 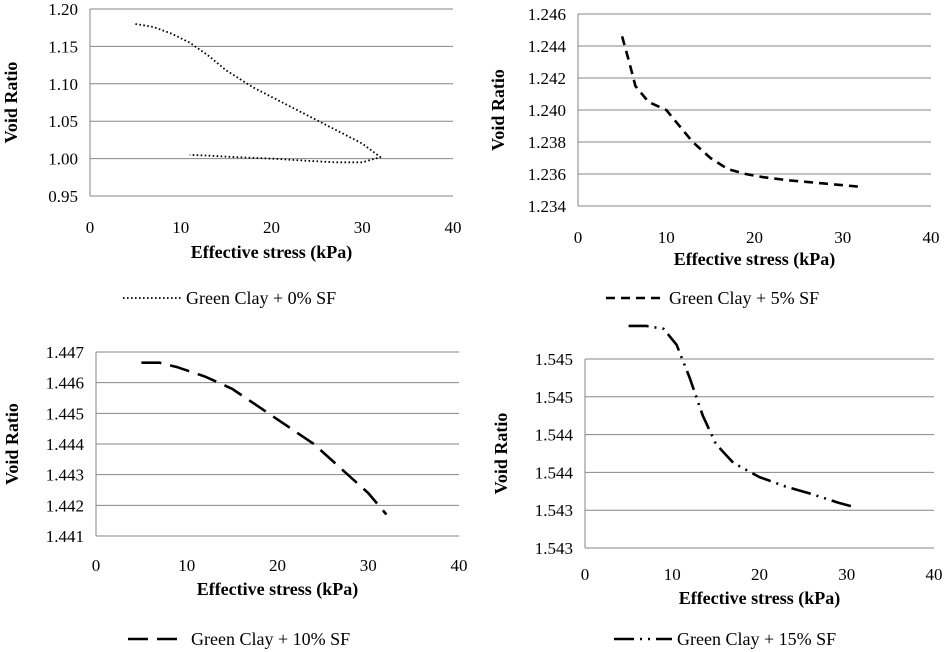 I want to click on y-tick-label: 1.441, so click(x=65, y=536).